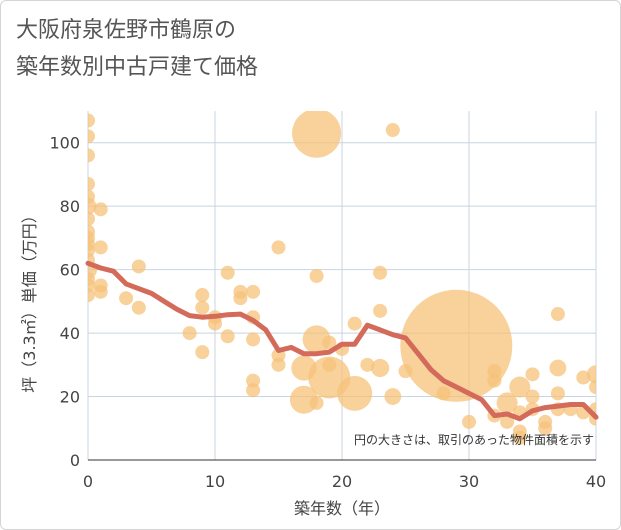  What do you see at coordinates (469, 481) in the screenshot?
I see `x-tick-label: 30` at bounding box center [469, 481].